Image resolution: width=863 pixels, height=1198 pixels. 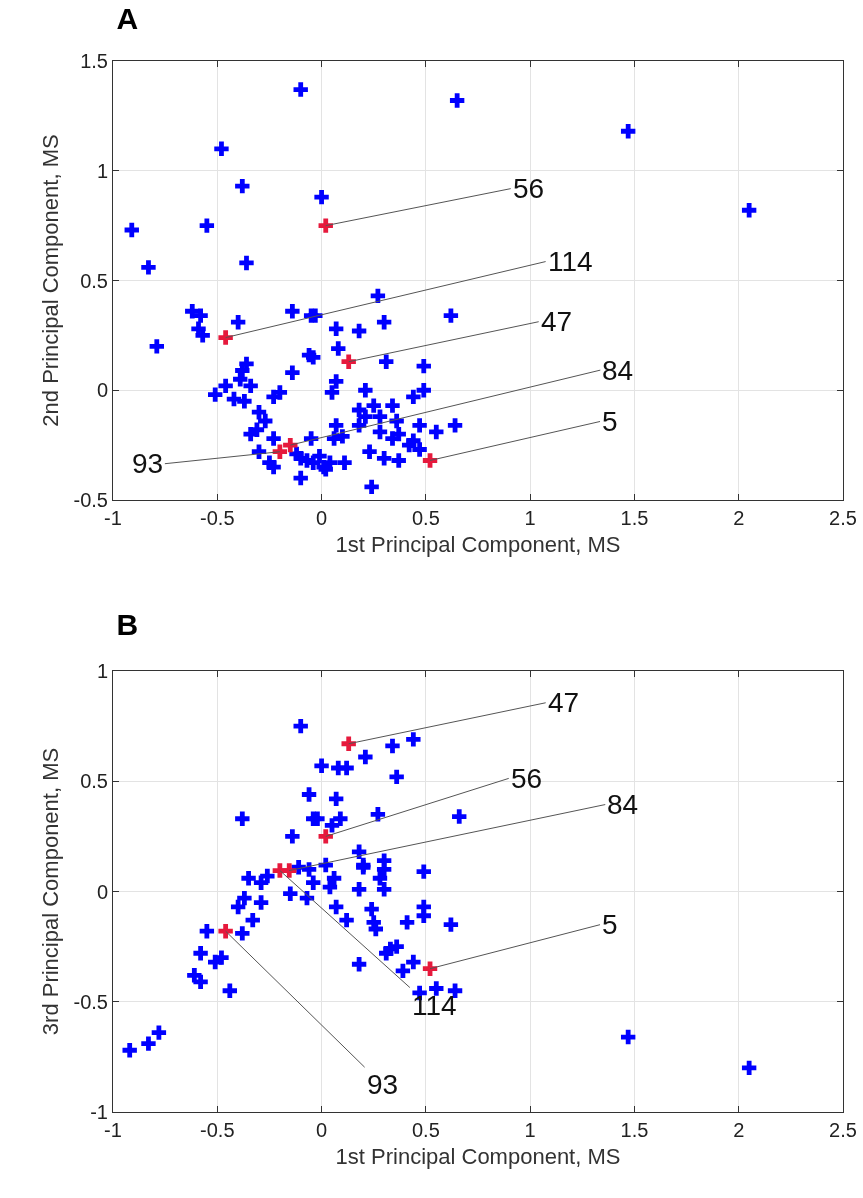 I want to click on y-tick-label: -1, so click(x=99, y=1112).